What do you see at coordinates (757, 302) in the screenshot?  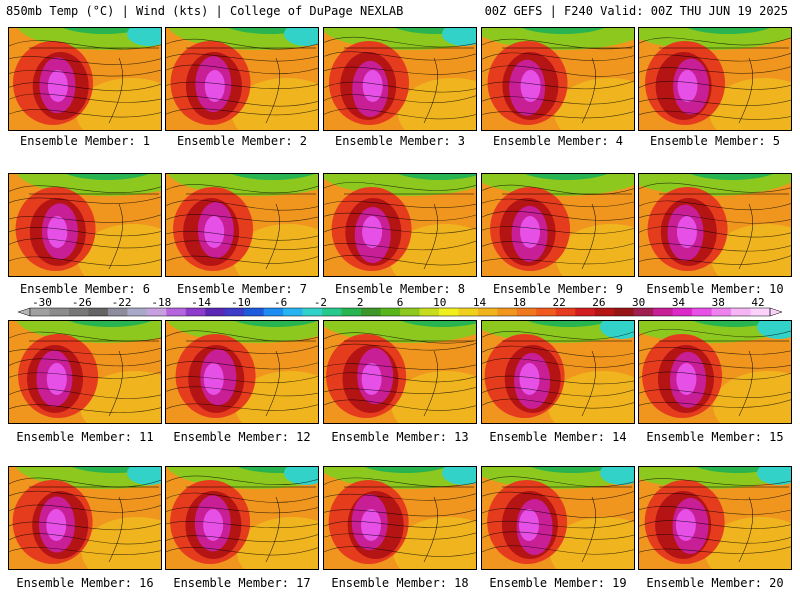 I see `colorbar-tick-label: 42` at bounding box center [757, 302].